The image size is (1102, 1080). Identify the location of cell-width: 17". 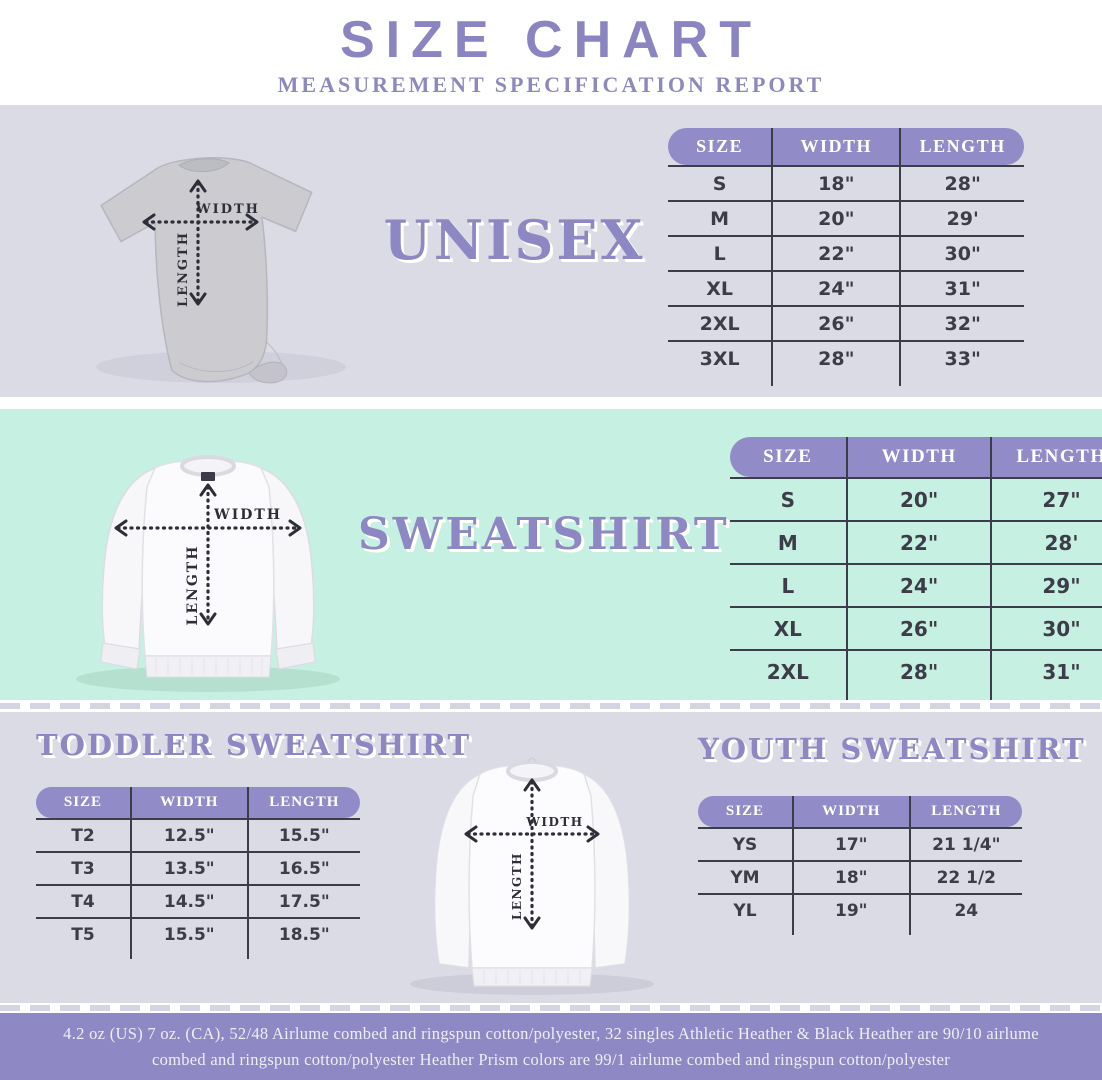
(850, 843).